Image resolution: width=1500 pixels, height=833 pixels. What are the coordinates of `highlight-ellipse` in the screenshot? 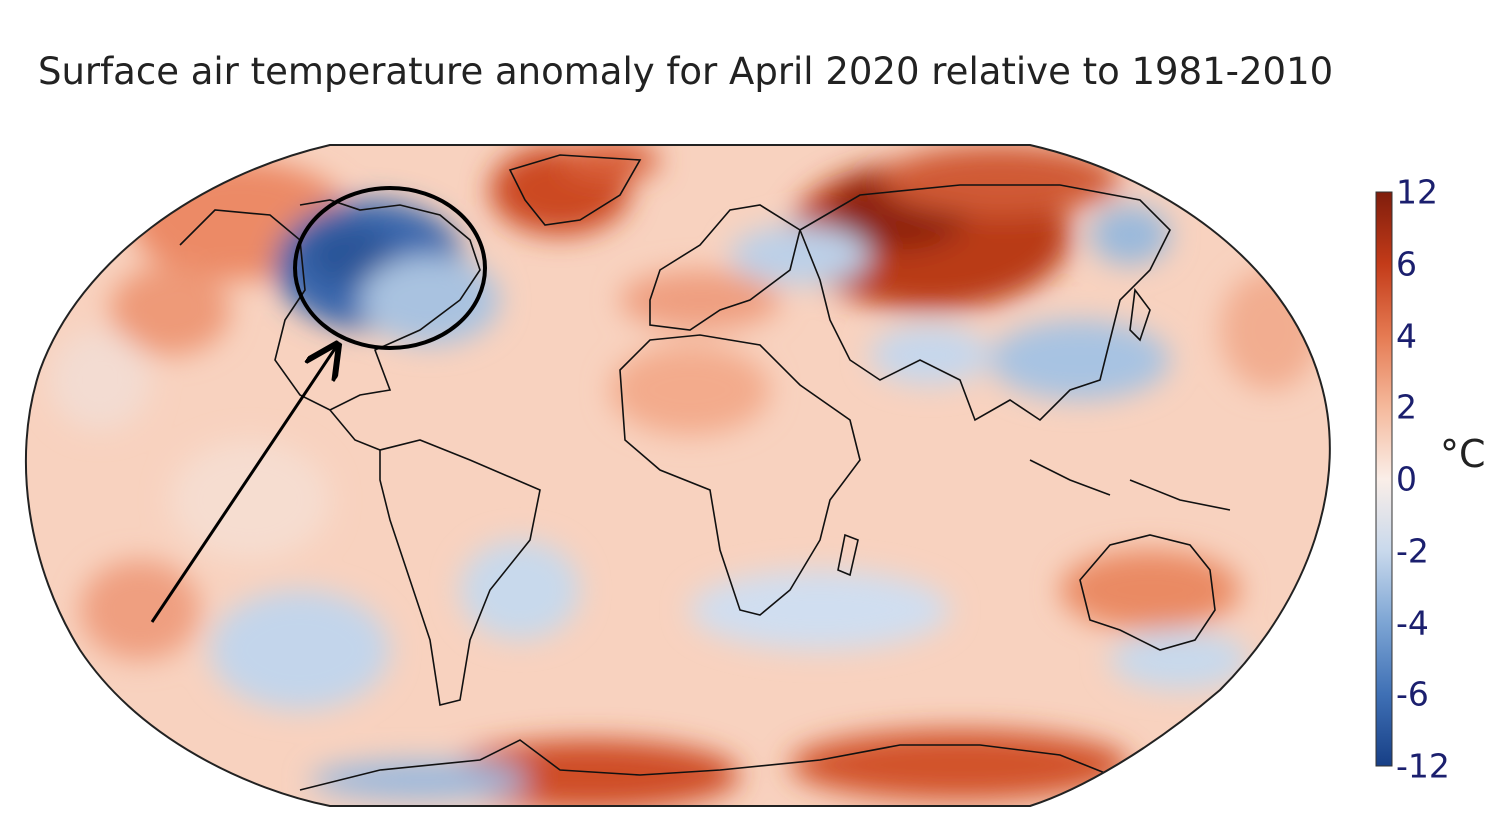 It's located at (390, 268).